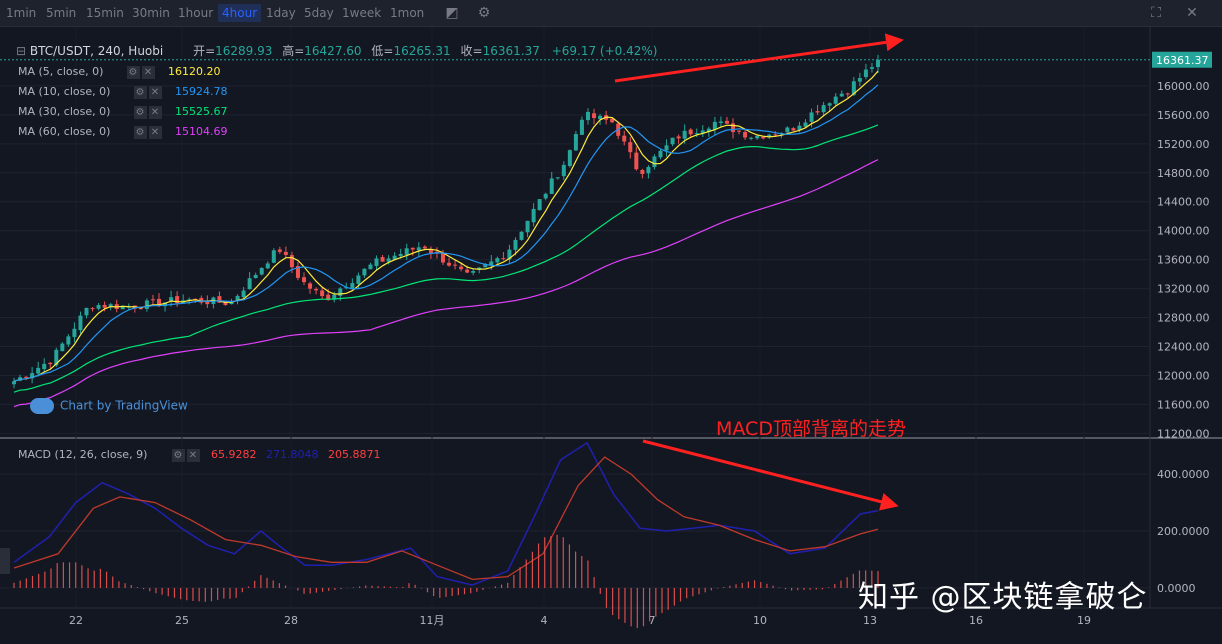 The height and width of the screenshot is (644, 1222). What do you see at coordinates (354, 454) in the screenshot?
I see `macd-signal-value: 205.8871` at bounding box center [354, 454].